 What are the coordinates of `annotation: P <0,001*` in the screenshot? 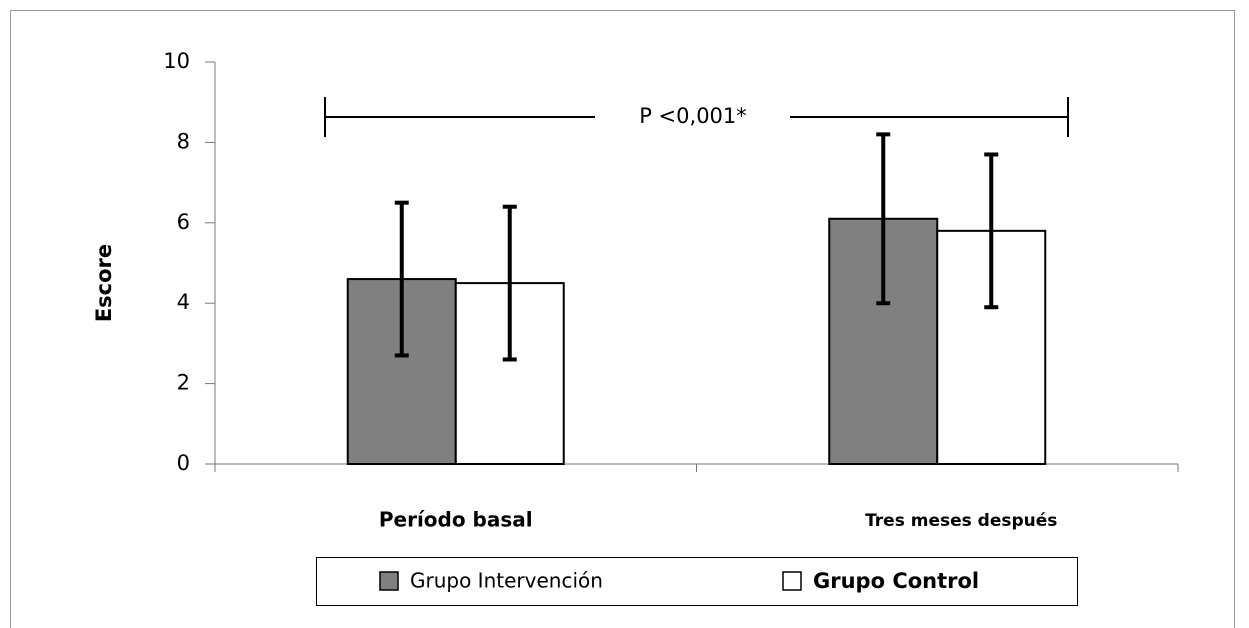 It's located at (693, 116).